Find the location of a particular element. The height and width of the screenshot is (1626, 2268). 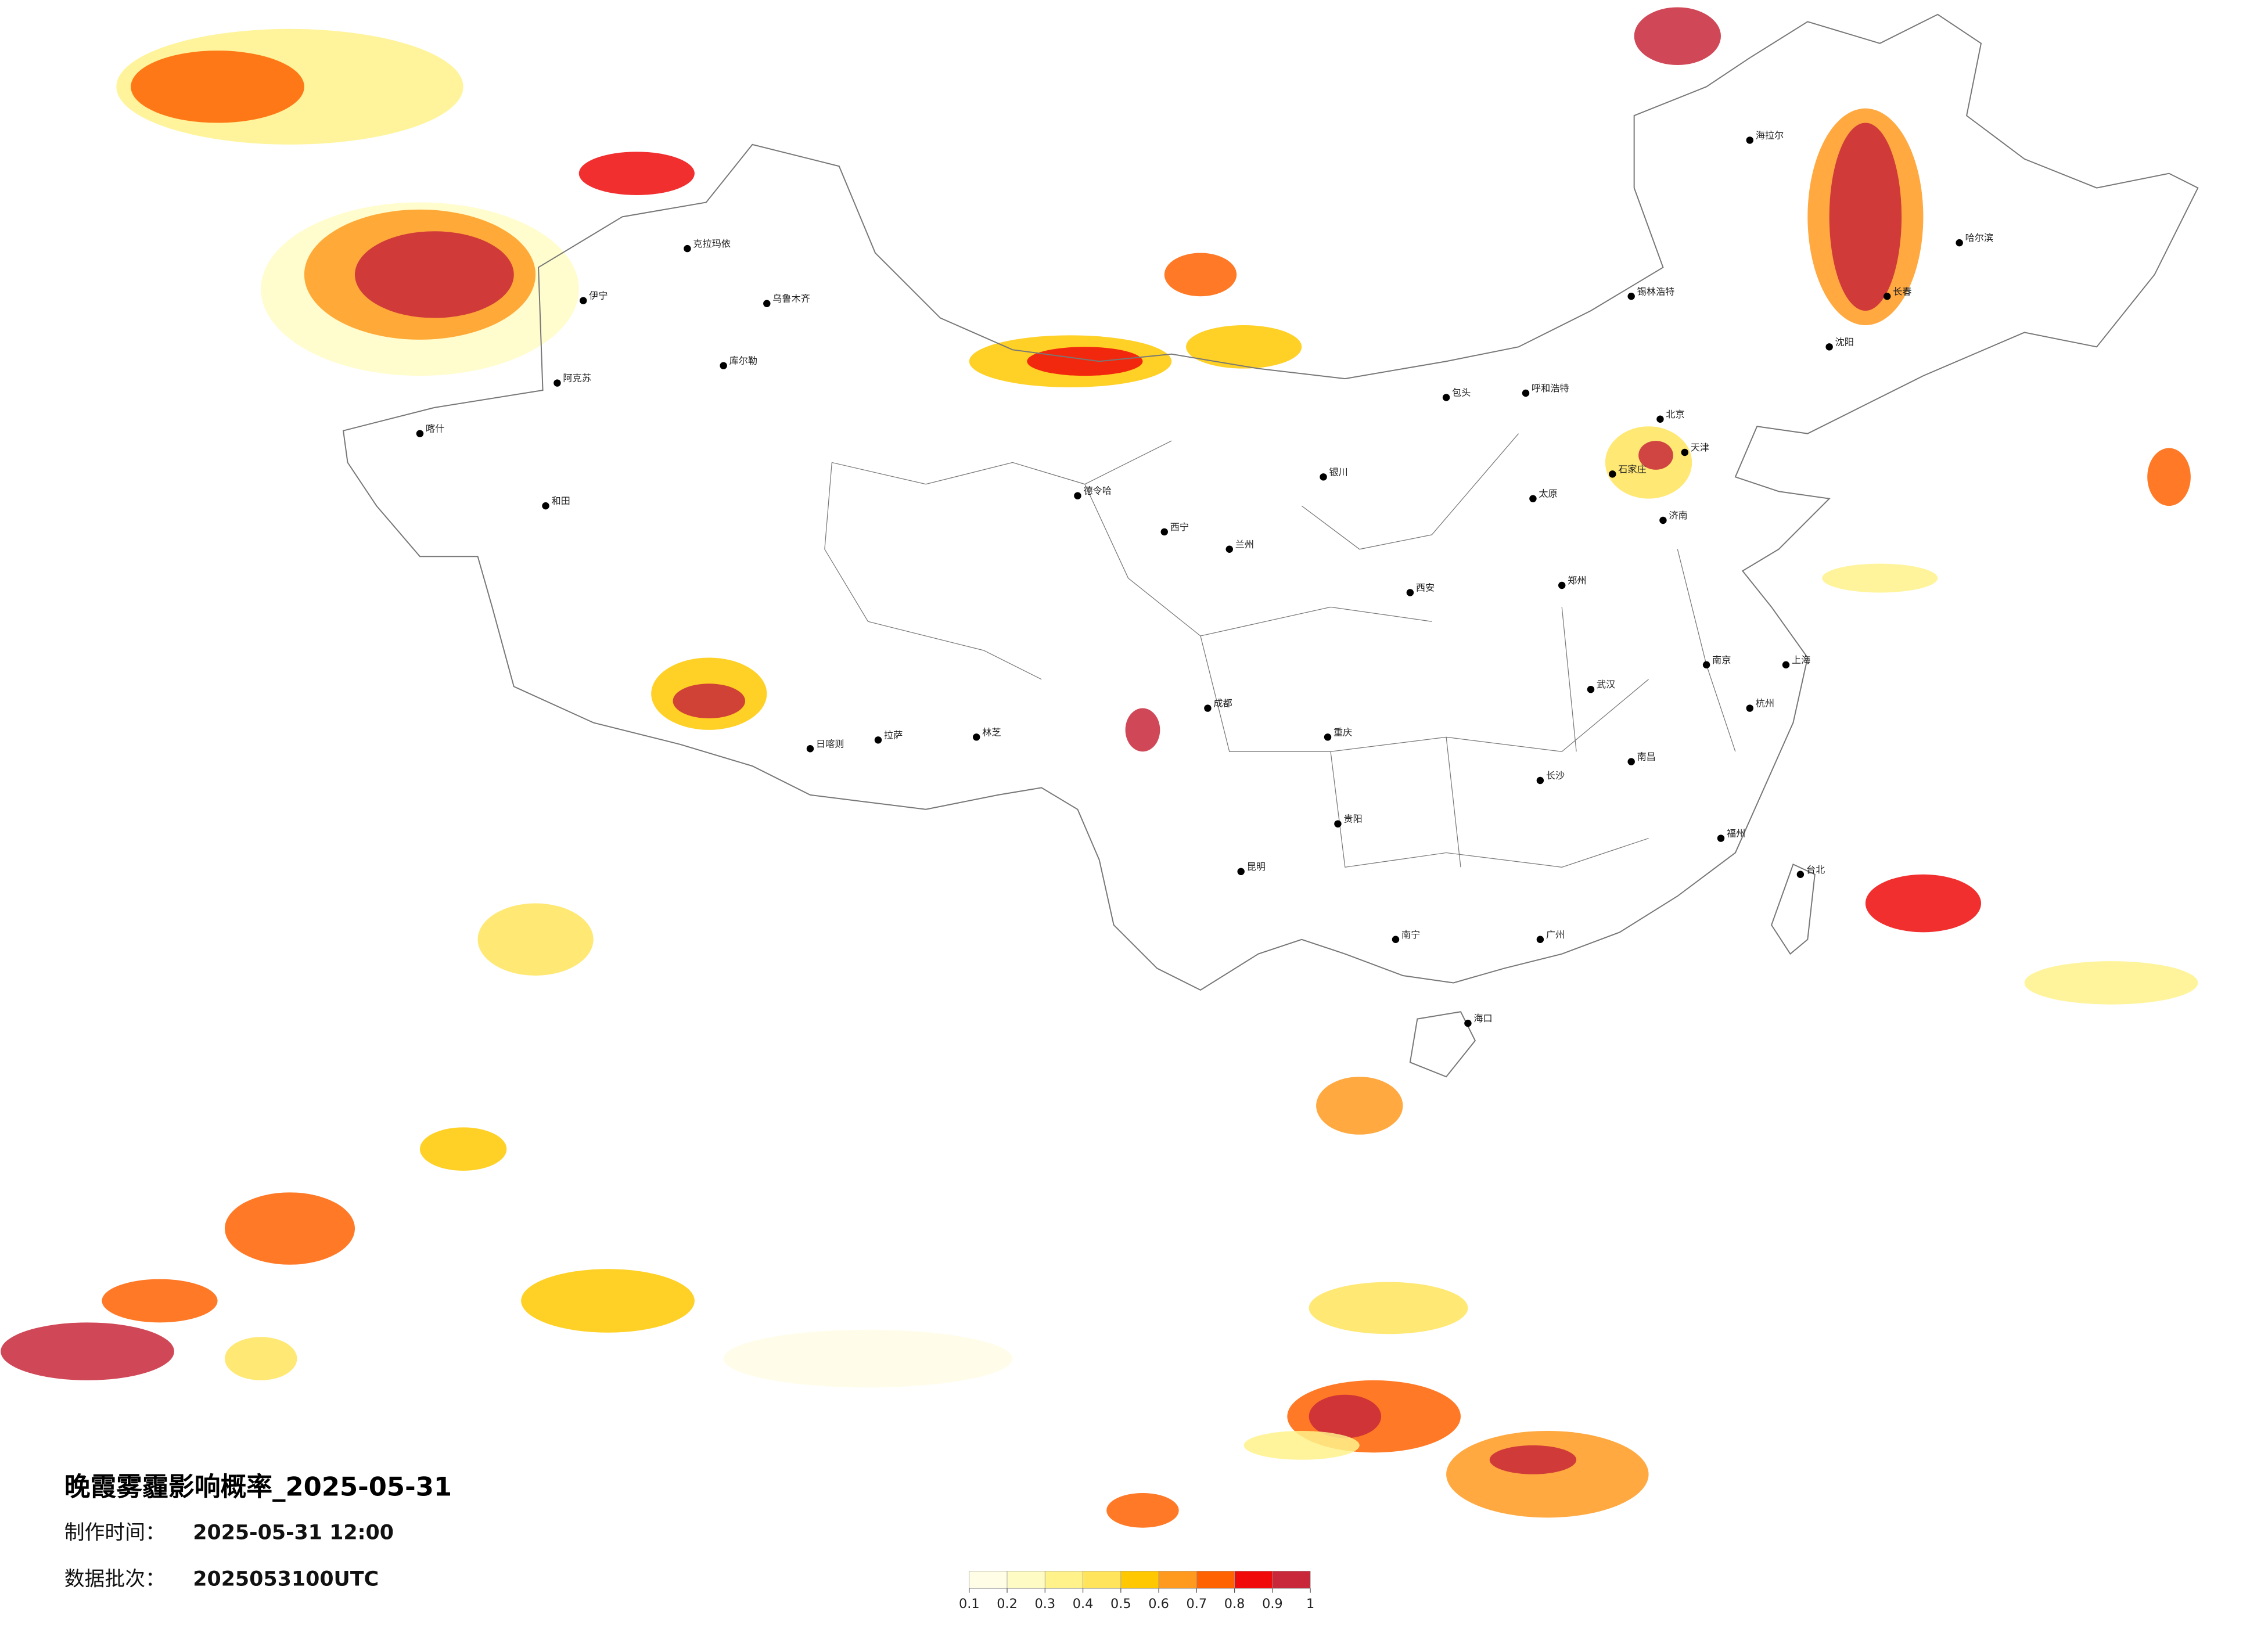

city-label: 海口 is located at coordinates (1482, 1019).